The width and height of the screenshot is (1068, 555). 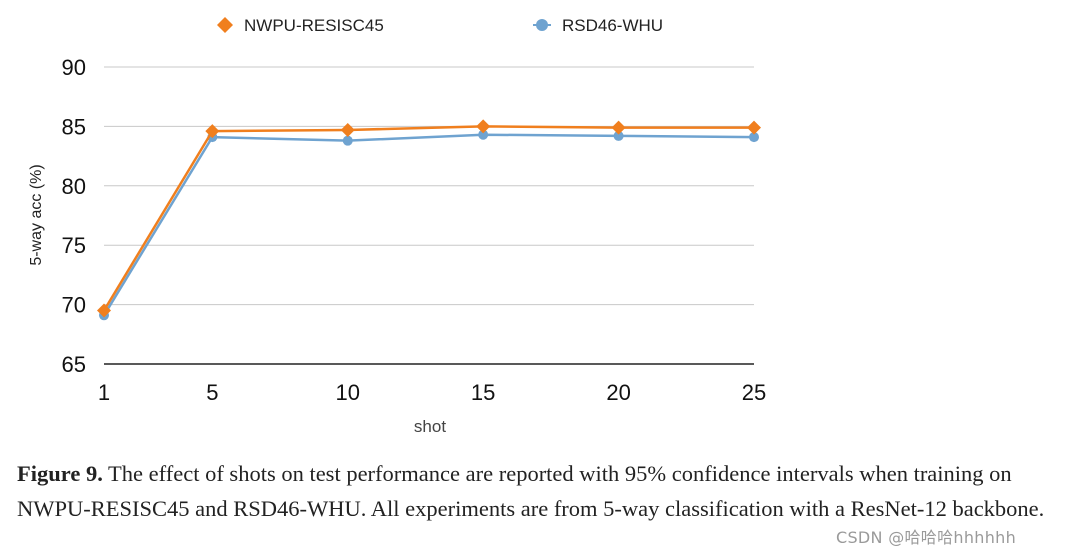 What do you see at coordinates (60, 473) in the screenshot?
I see `caption-label: Figure 9.` at bounding box center [60, 473].